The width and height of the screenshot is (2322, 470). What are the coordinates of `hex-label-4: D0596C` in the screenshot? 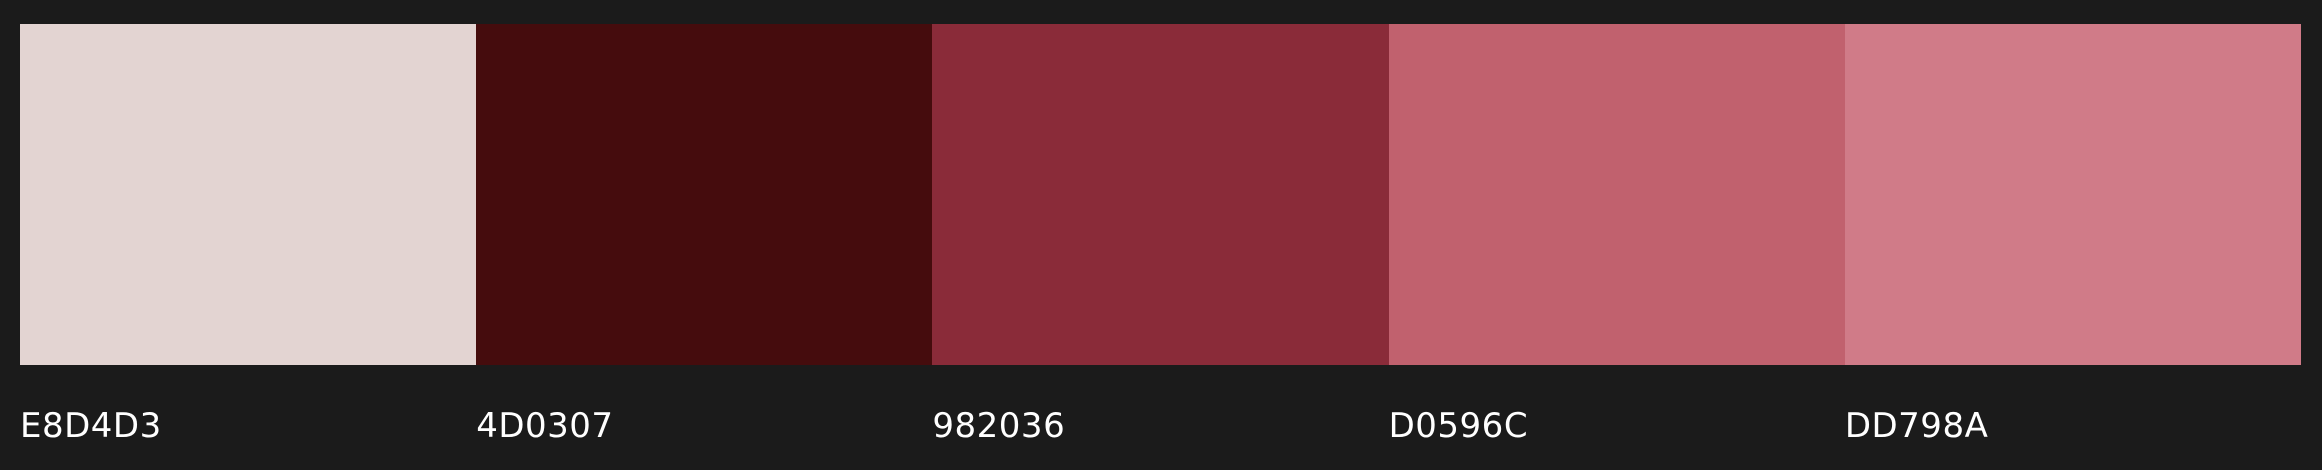 It's located at (1458, 426).